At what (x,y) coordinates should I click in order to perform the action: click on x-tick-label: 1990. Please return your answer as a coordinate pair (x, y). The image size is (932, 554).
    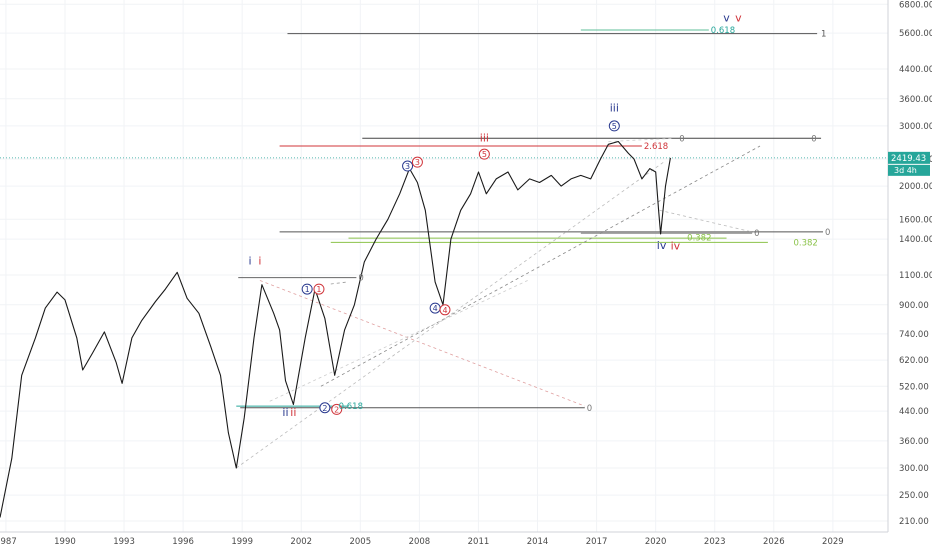
    Looking at the image, I should click on (65, 542).